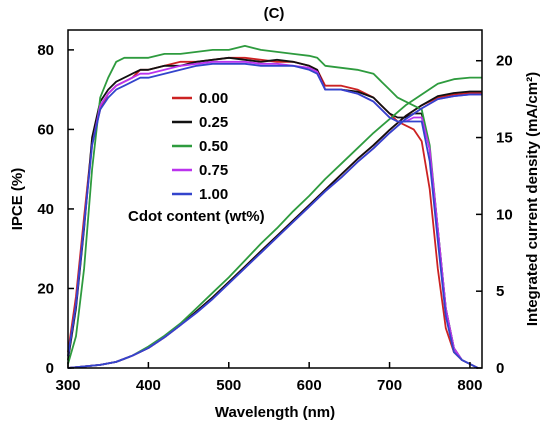 Image resolution: width=550 pixels, height=426 pixels. Describe the element at coordinates (213, 170) in the screenshot. I see `legend-label-0-75: 0.75` at that location.